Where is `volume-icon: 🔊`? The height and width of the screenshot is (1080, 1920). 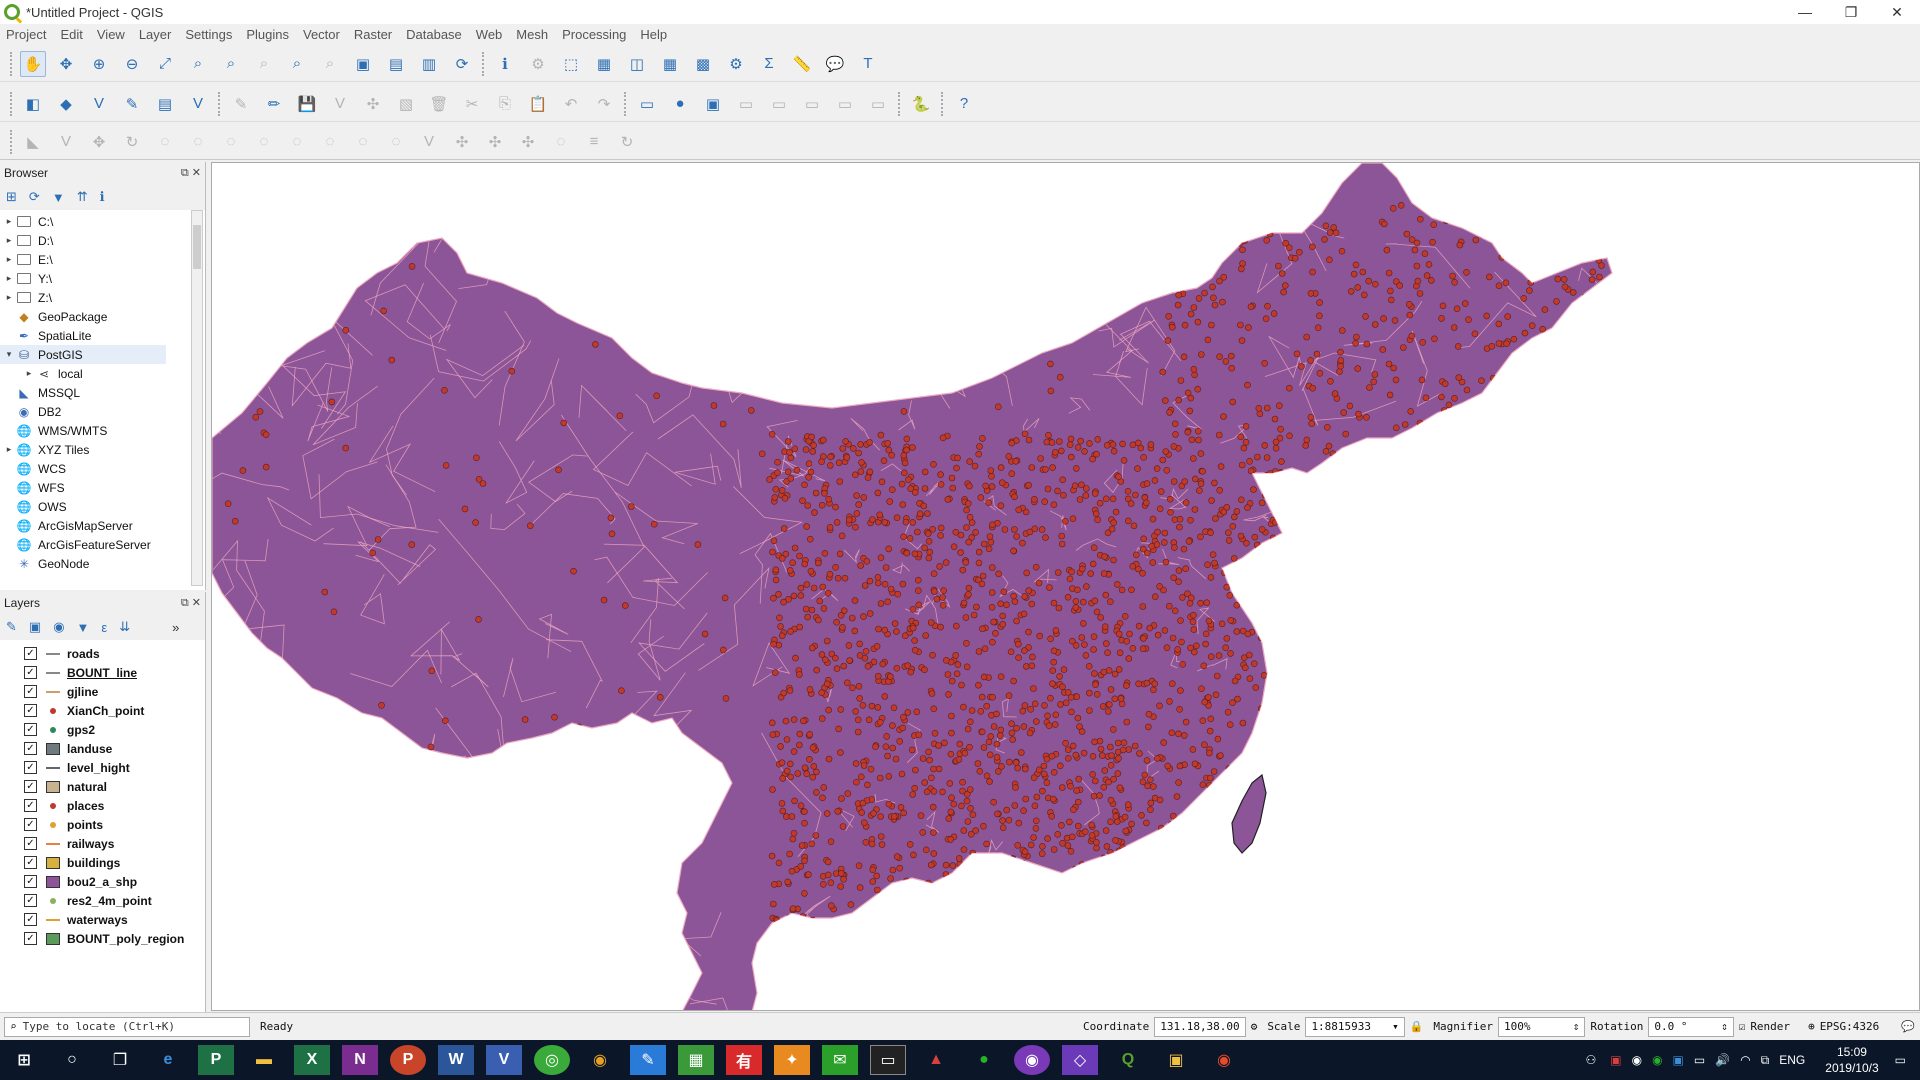 volume-icon: 🔊 is located at coordinates (1723, 1060).